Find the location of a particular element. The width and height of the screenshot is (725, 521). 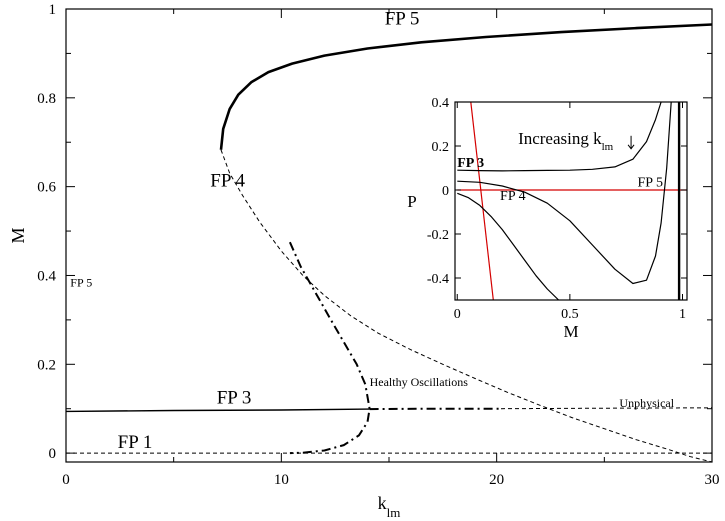

inset-curves is located at coordinates (572, 201).